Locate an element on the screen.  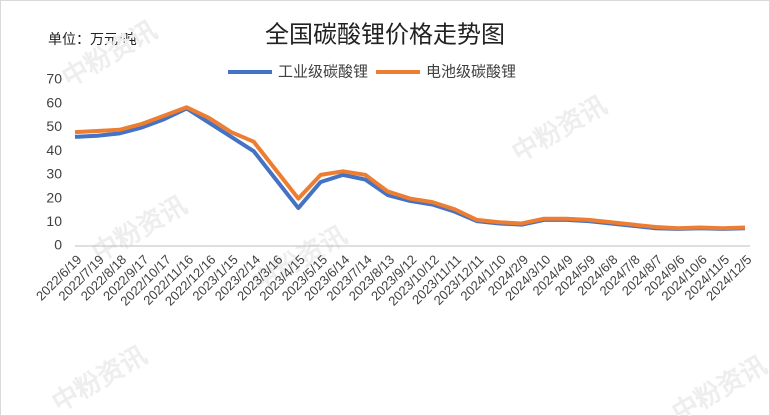
unit-label: 单位：万元/吨 is located at coordinates (92, 40).